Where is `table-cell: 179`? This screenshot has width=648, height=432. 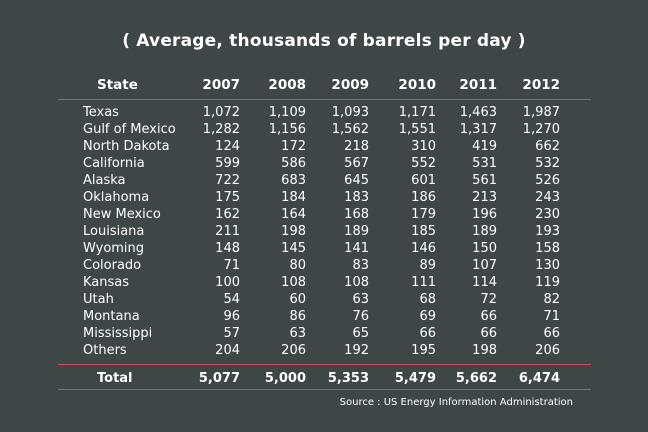
table-cell: 179 is located at coordinates (423, 214).